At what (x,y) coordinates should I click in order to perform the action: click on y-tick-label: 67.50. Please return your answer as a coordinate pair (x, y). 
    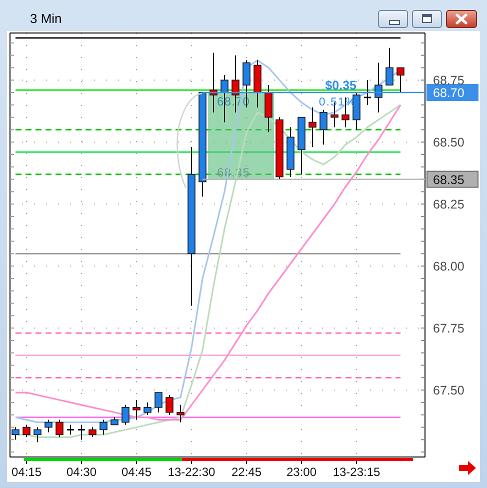
    Looking at the image, I should click on (448, 391).